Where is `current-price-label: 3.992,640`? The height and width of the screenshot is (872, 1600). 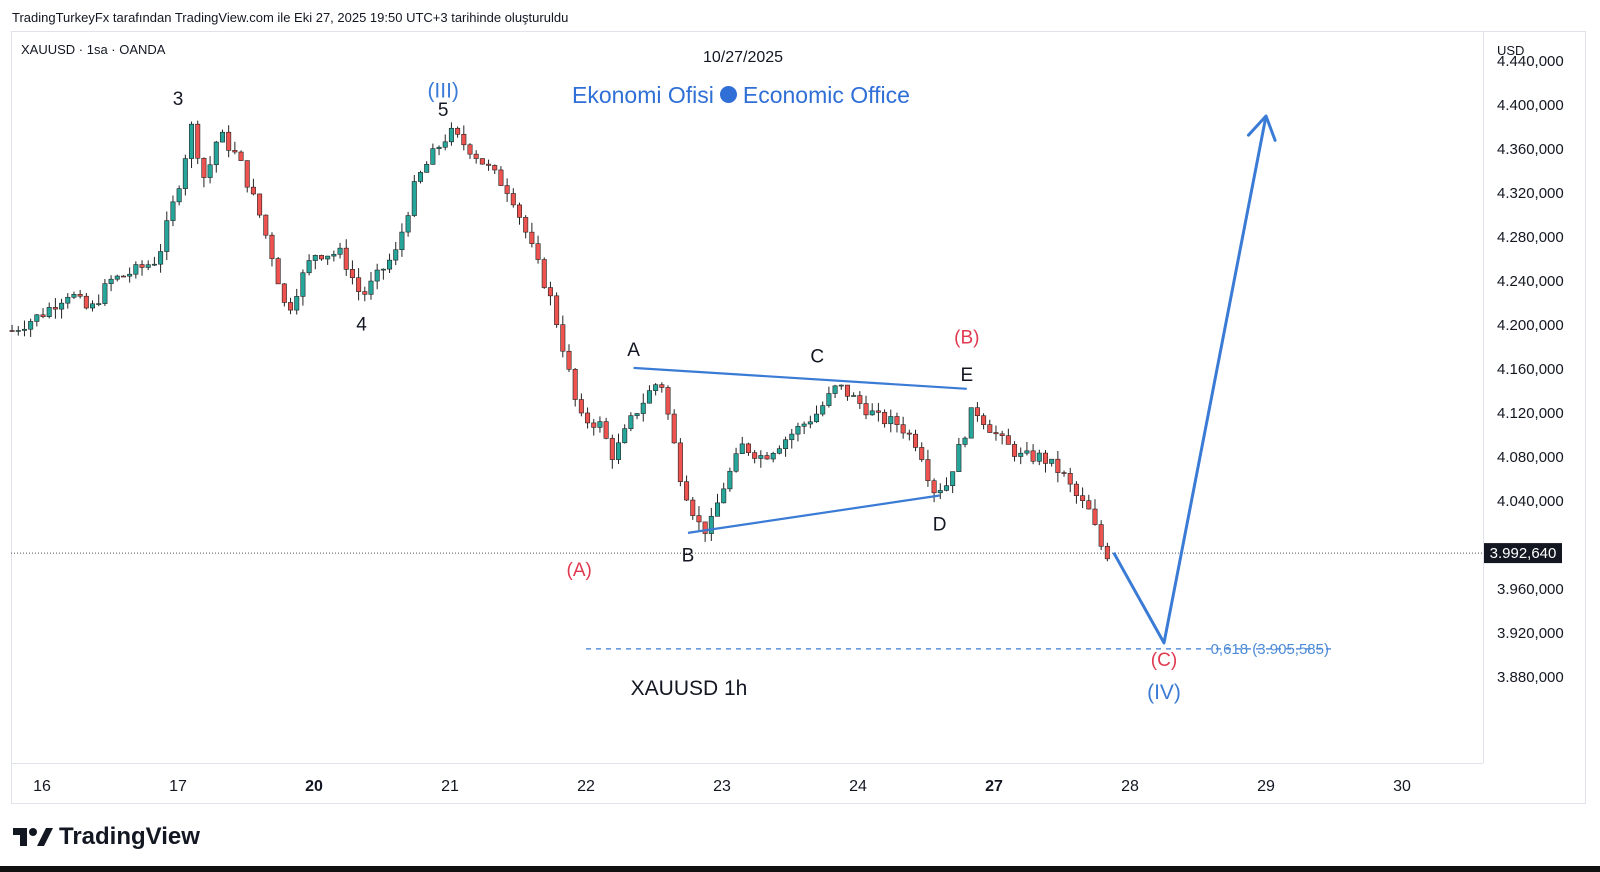 current-price-label: 3.992,640 is located at coordinates (1523, 553).